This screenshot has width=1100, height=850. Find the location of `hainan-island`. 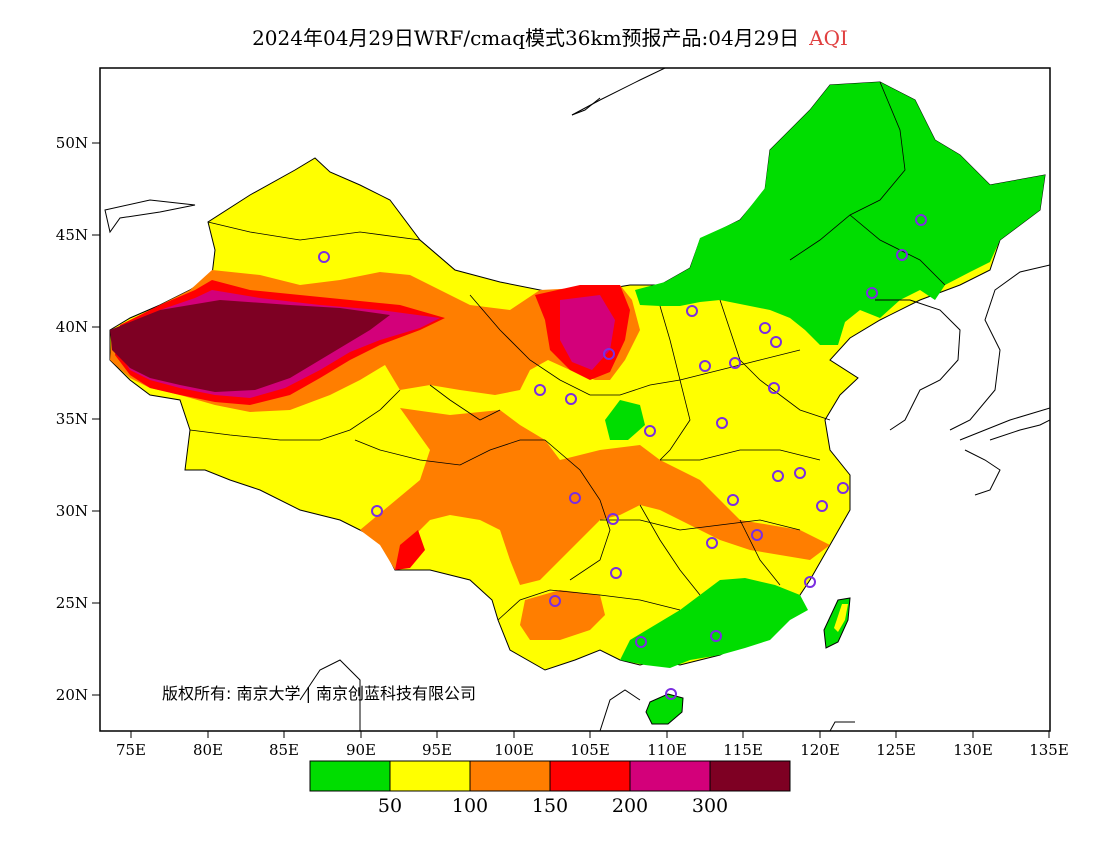

hainan-island is located at coordinates (664, 709).